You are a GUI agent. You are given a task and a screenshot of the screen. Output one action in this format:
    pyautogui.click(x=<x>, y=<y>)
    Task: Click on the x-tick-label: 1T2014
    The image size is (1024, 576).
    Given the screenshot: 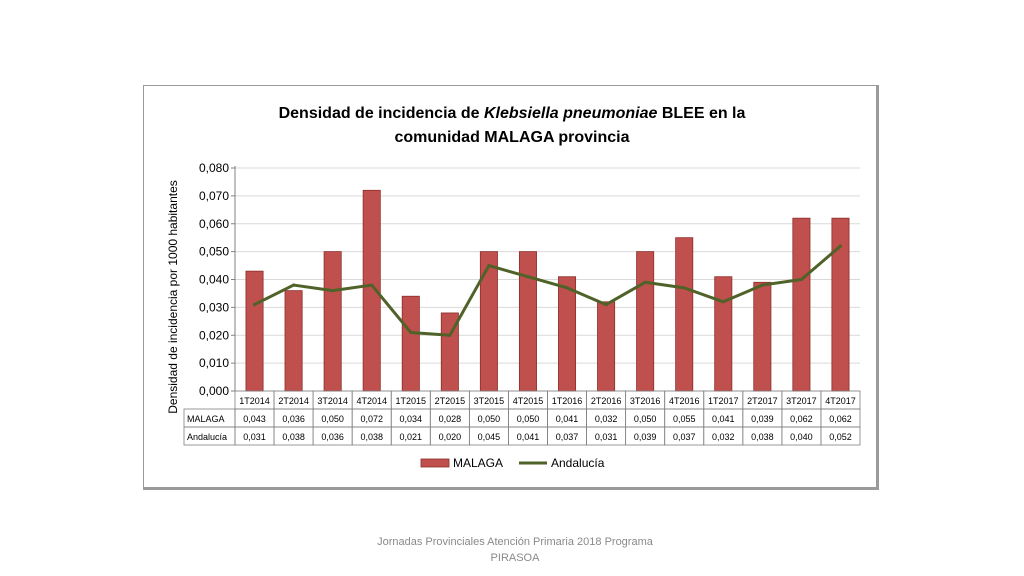 What is the action you would take?
    pyautogui.click(x=254, y=401)
    